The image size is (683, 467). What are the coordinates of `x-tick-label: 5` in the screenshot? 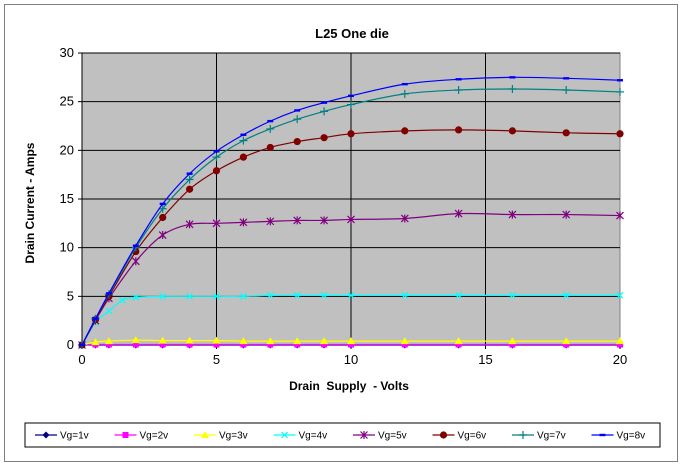 It's located at (216, 359).